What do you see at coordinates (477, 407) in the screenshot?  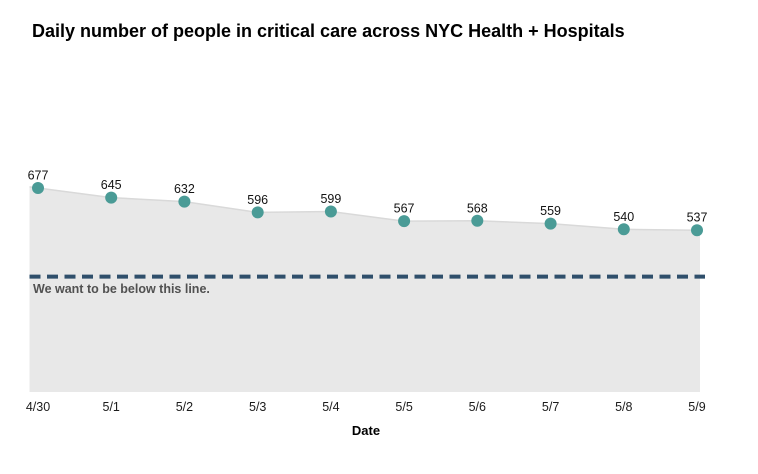 I see `x-tick-label: 5/6` at bounding box center [477, 407].